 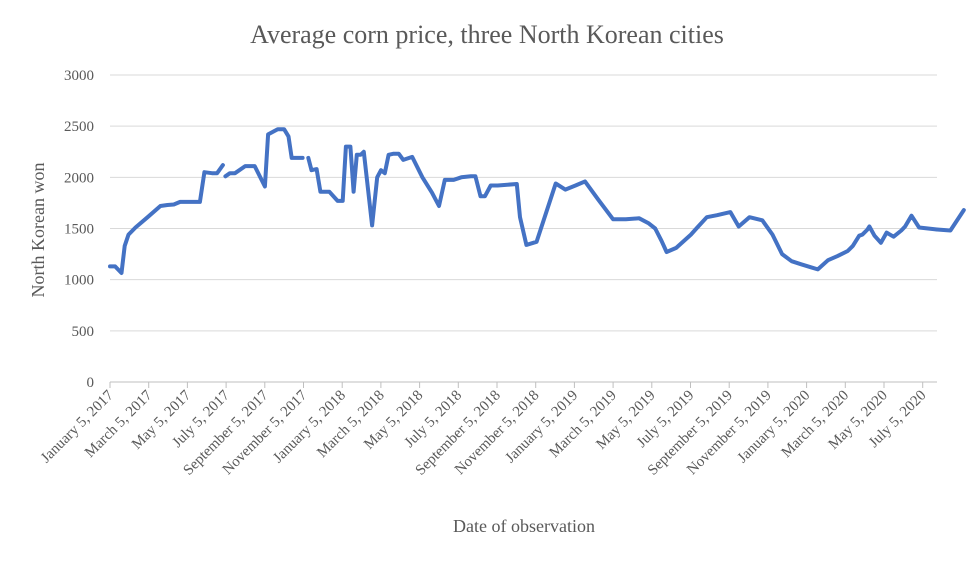 I want to click on y-tick-label: 0, so click(x=91, y=383).